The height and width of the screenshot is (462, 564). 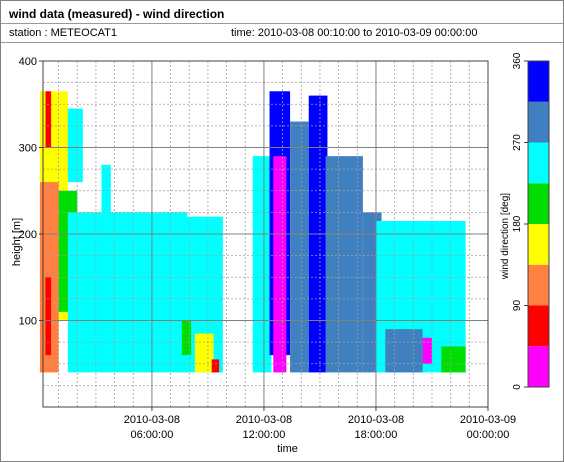 I want to click on chart-title: wind data (measured) - wind direction, so click(x=117, y=14).